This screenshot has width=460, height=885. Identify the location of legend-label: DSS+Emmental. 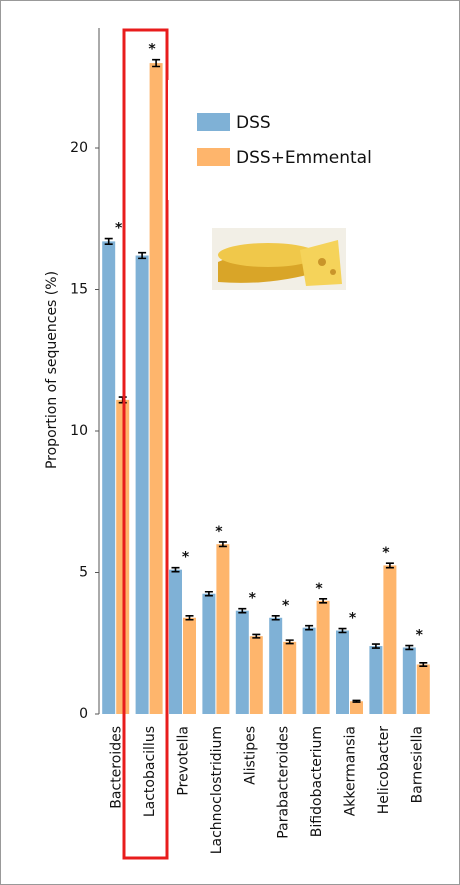
(304, 158).